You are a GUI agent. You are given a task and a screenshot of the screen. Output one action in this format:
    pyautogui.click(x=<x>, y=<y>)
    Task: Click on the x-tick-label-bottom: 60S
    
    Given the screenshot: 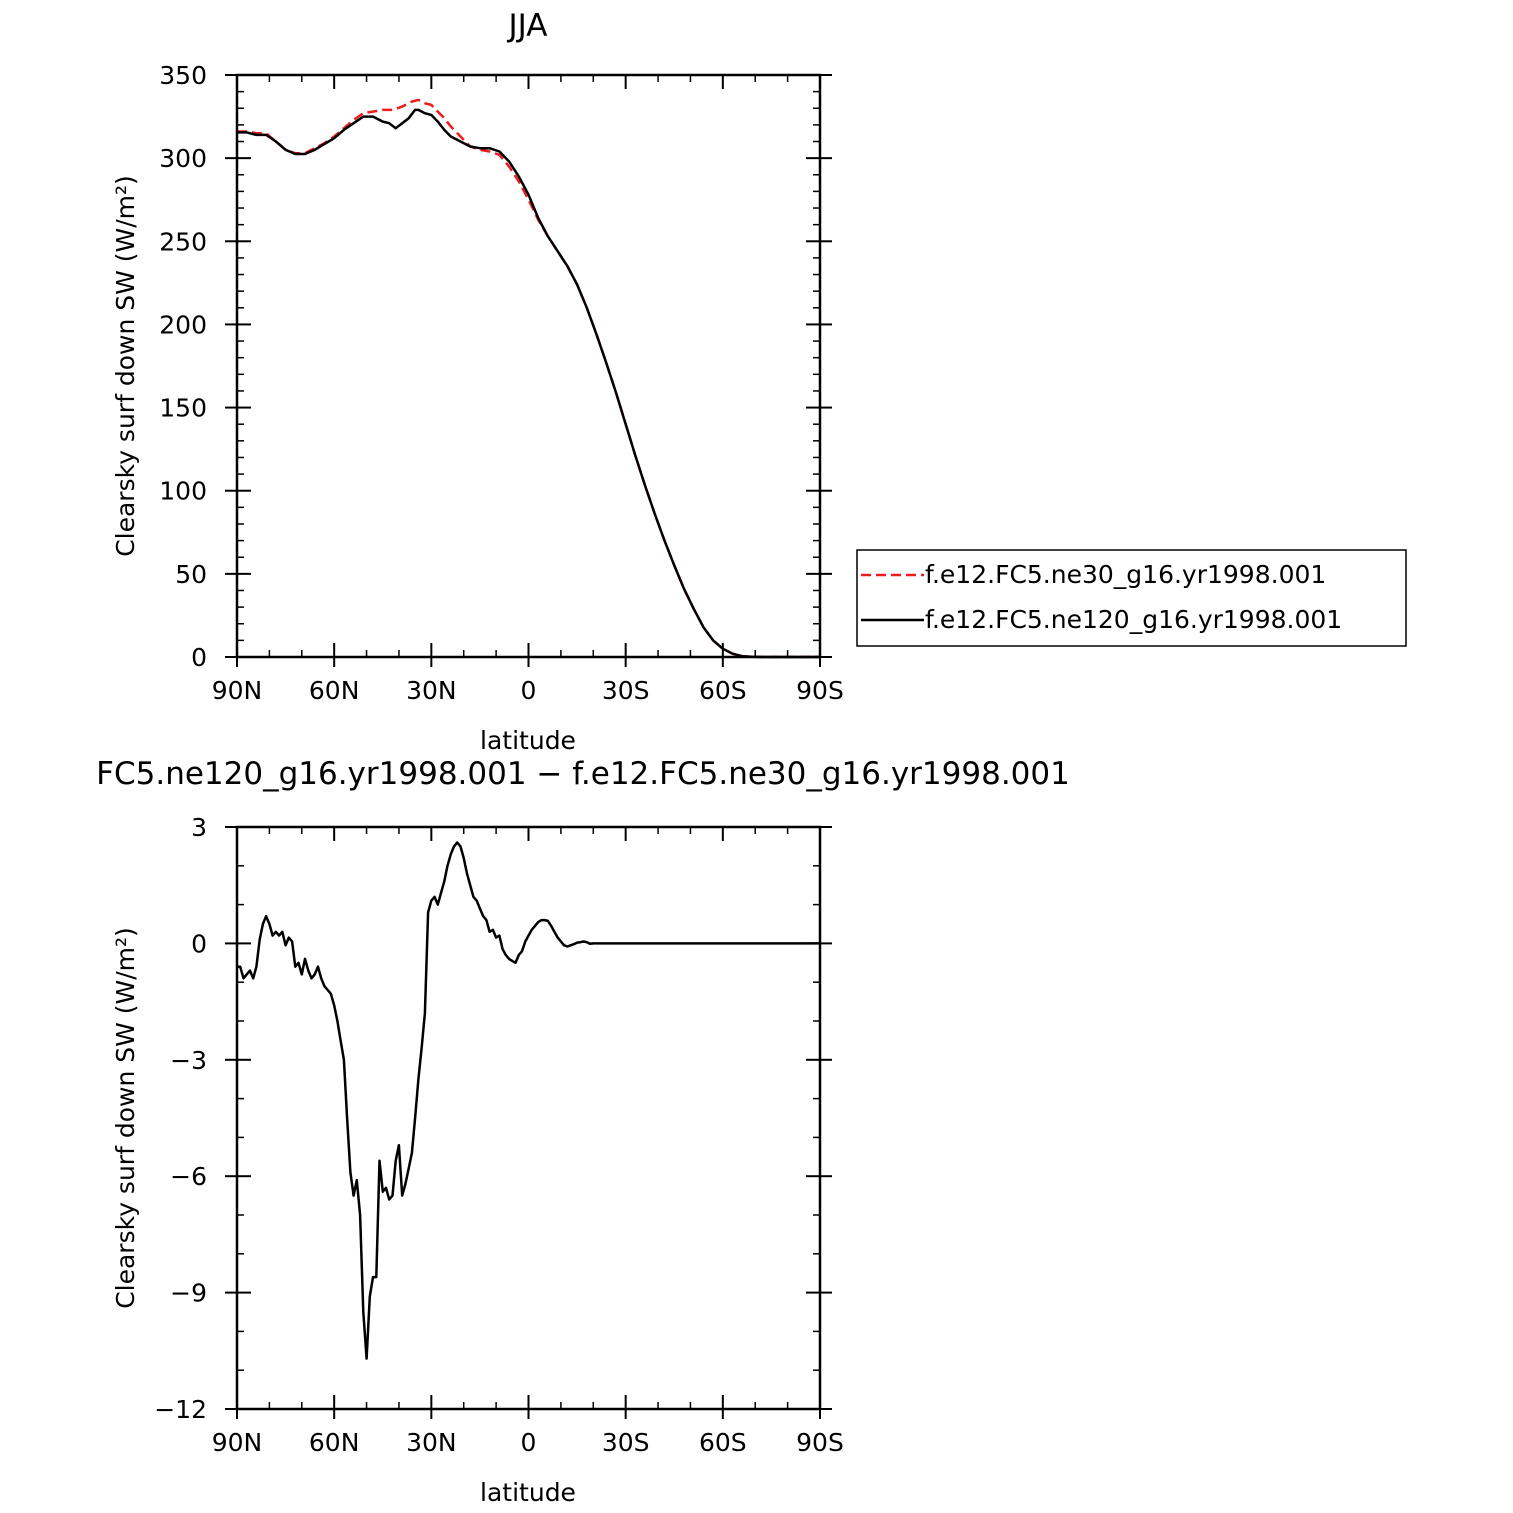 What is the action you would take?
    pyautogui.click(x=723, y=1442)
    